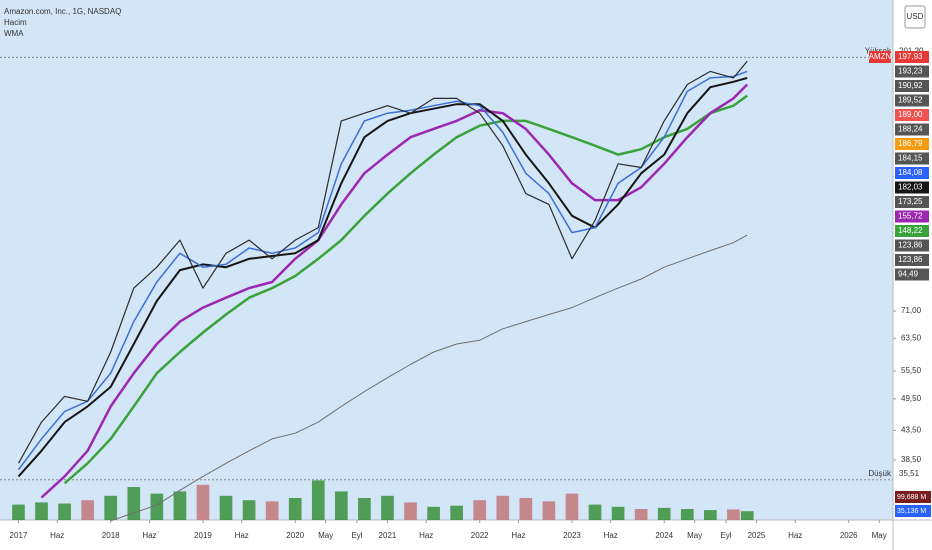 This screenshot has height=550, width=932. What do you see at coordinates (911, 429) in the screenshot?
I see `y-tick-label: 43,50` at bounding box center [911, 429].